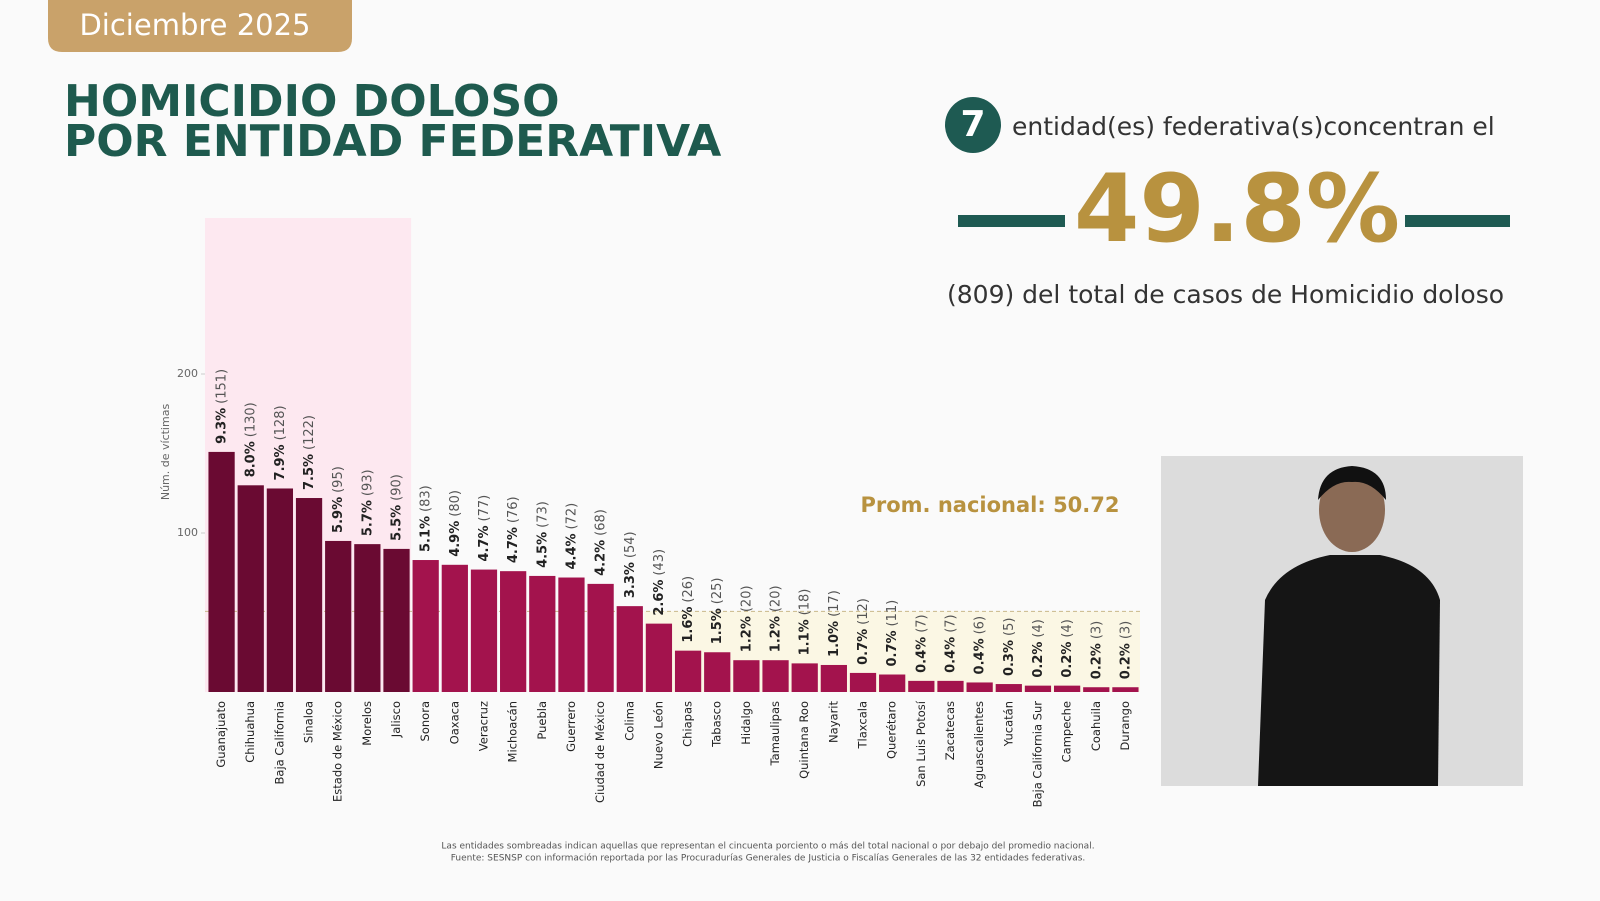  Describe the element at coordinates (688, 625) in the screenshot. I see `percent-label: 1.6%` at that location.